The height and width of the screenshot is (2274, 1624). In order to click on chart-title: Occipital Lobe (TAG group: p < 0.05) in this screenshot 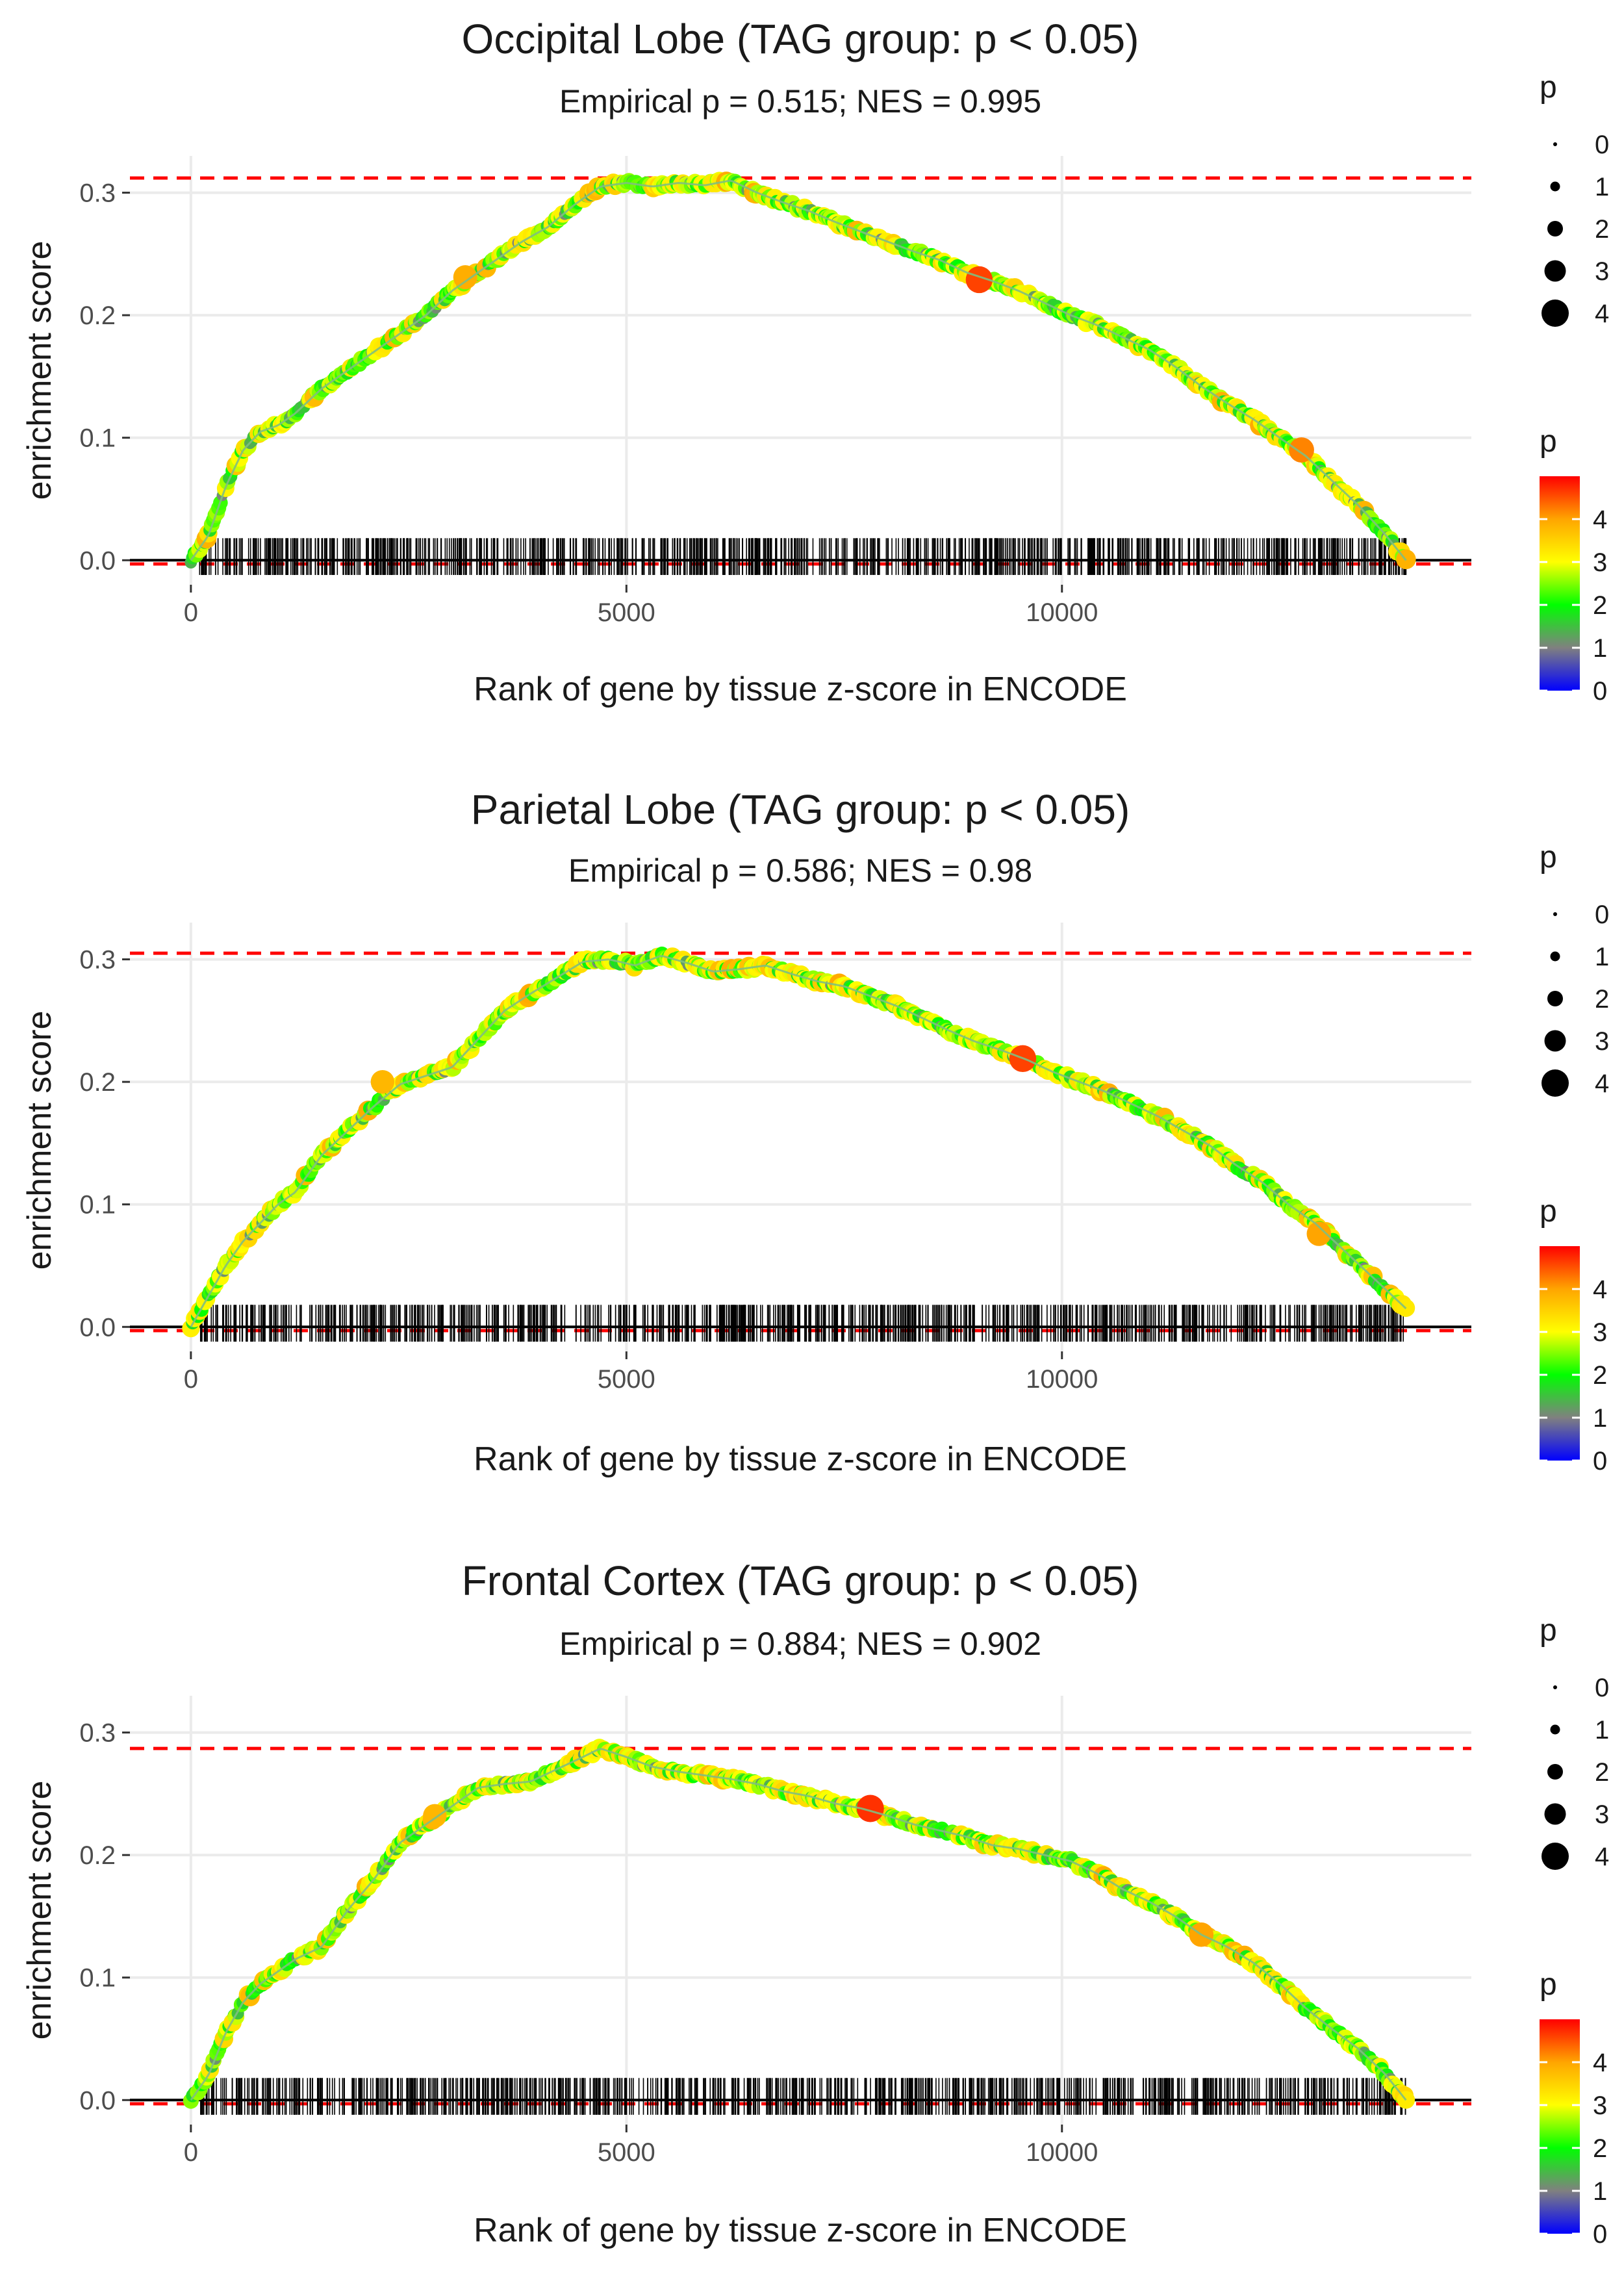, I will do `click(800, 39)`.